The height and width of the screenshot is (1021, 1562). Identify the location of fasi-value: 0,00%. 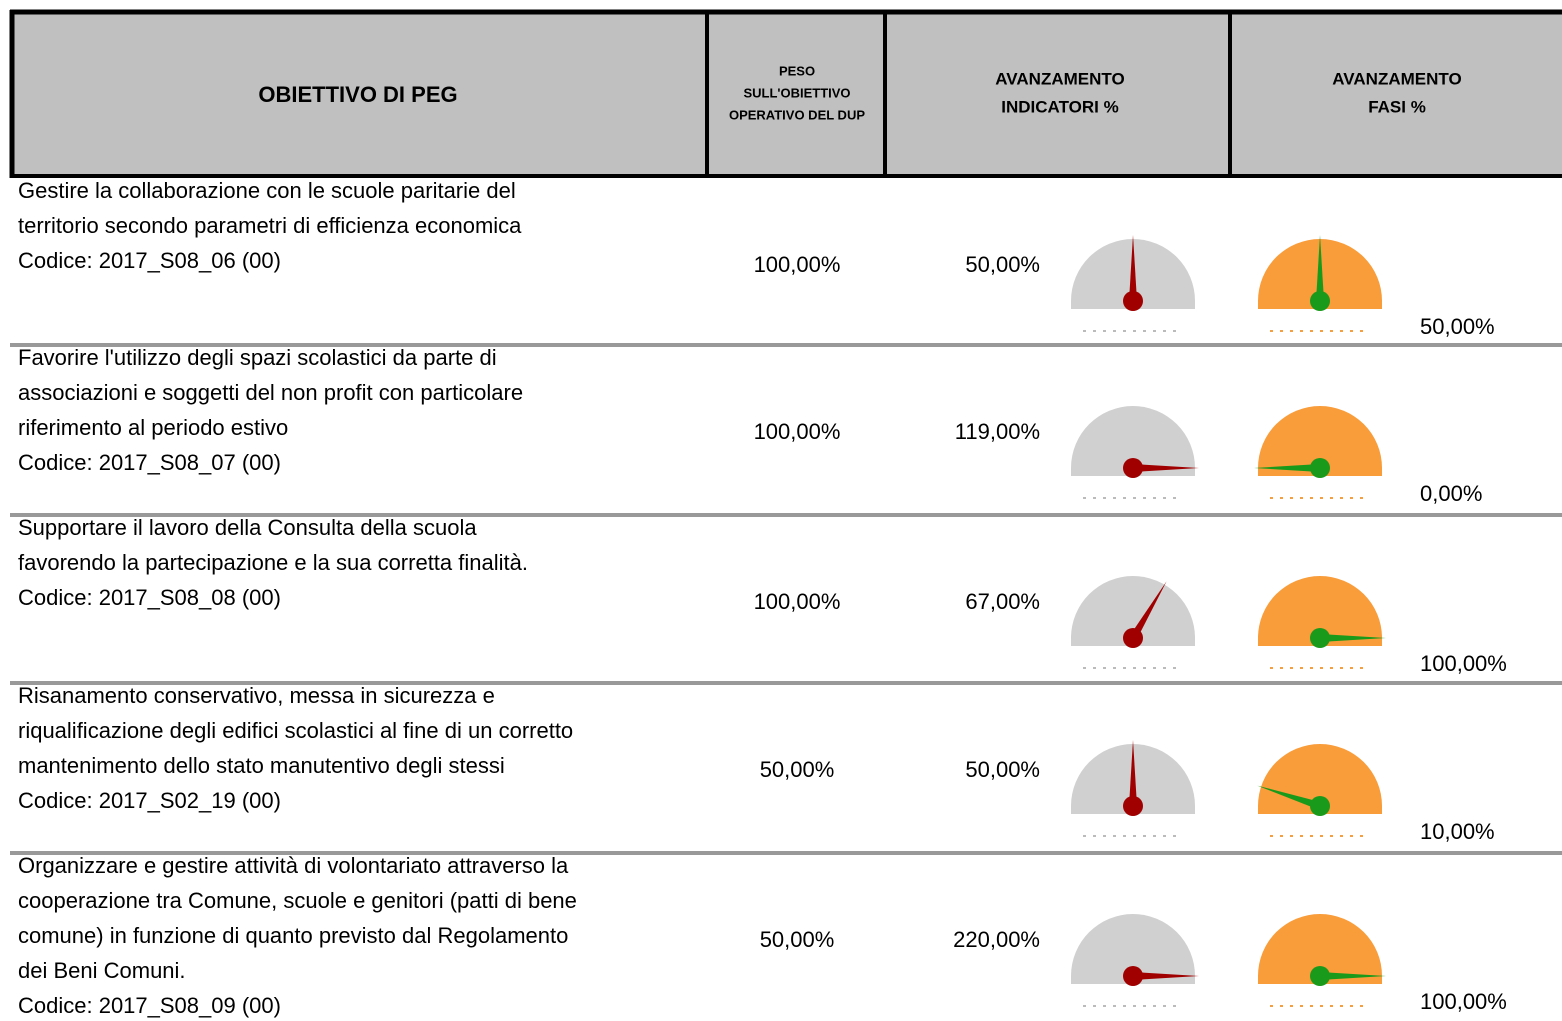
(1451, 493).